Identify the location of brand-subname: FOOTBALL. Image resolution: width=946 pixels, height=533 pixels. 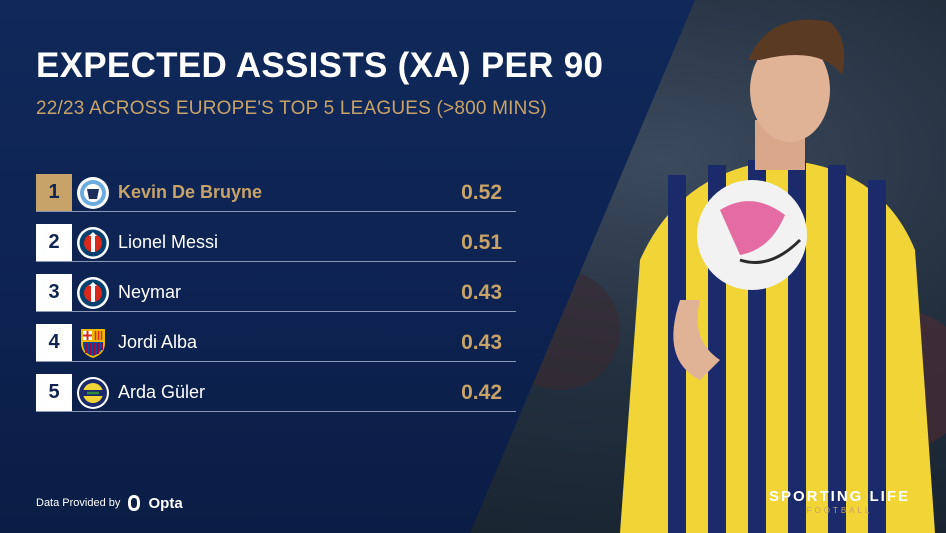
(839, 510).